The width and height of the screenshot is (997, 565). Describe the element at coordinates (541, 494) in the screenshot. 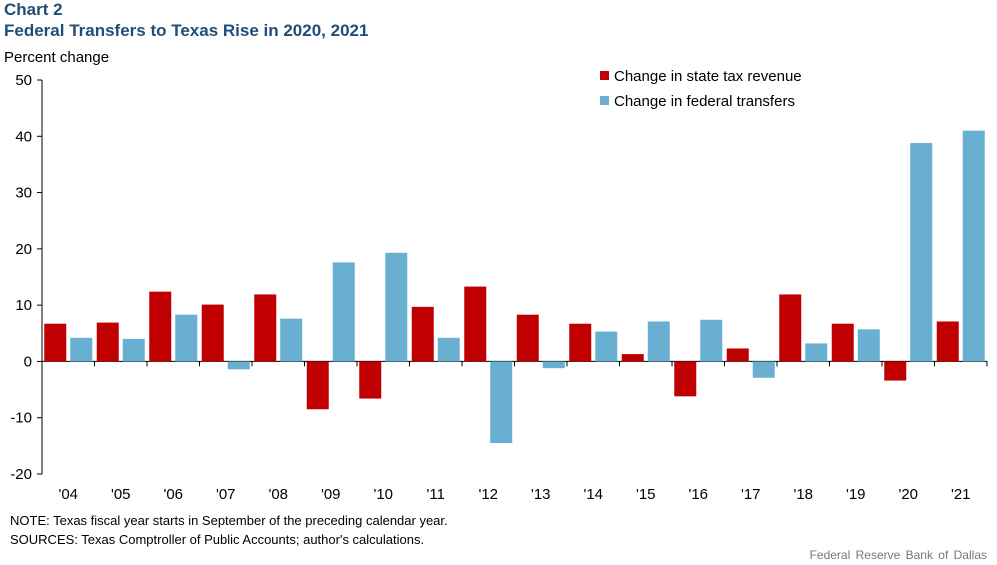

I see `x-tick-label: '13` at that location.